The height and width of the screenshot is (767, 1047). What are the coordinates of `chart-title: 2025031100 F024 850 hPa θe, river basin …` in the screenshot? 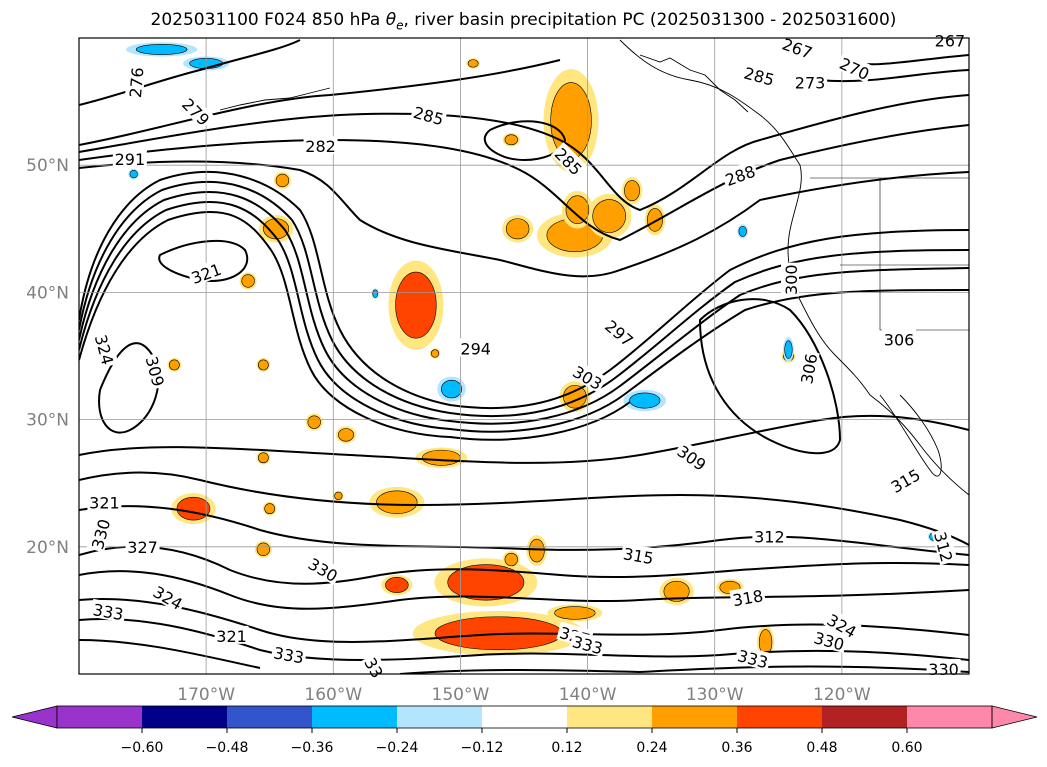 It's located at (523, 21).